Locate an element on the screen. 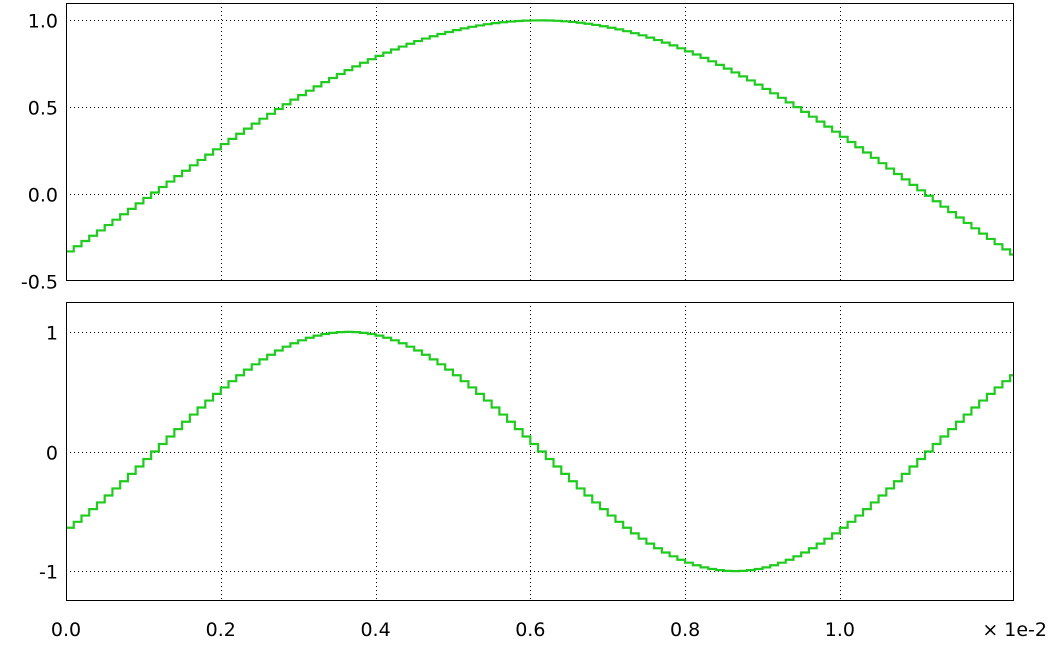  panel-0-ytick-label-2: 0.5 is located at coordinates (43, 109).